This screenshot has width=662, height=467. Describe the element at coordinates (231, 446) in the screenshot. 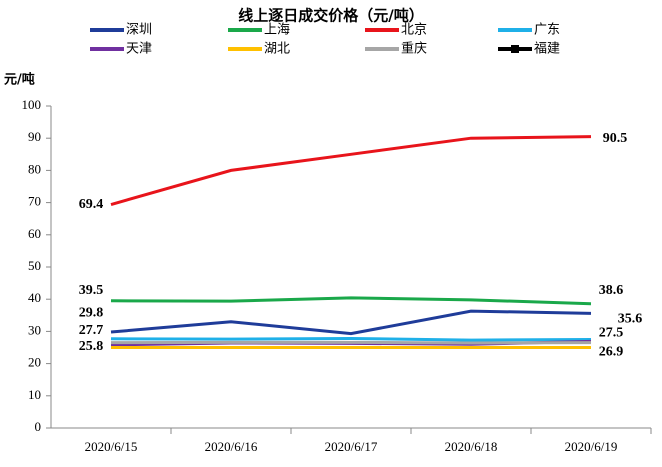

I see `x-tick-label: 2020/6/16` at that location.